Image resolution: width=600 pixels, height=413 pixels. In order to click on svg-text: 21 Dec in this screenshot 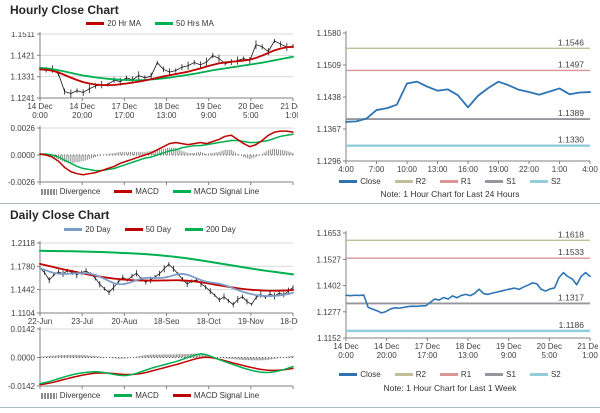, I will do `click(289, 106)`.